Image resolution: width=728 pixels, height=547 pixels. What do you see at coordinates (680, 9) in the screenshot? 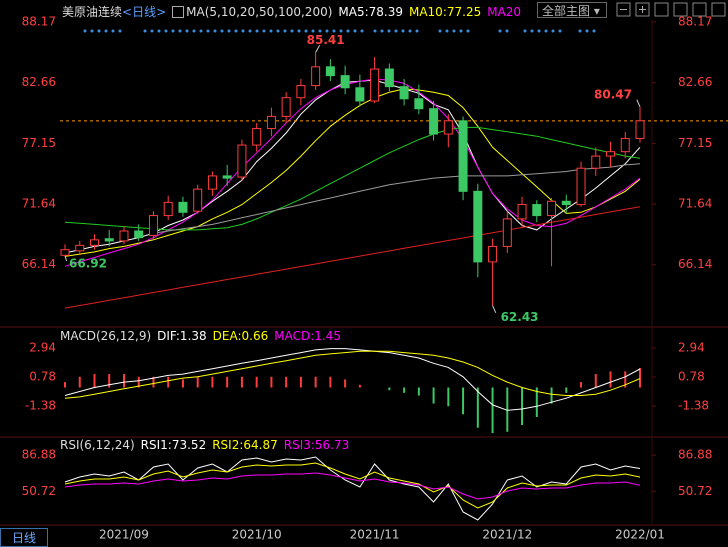
I see `right-icon` at bounding box center [680, 9].